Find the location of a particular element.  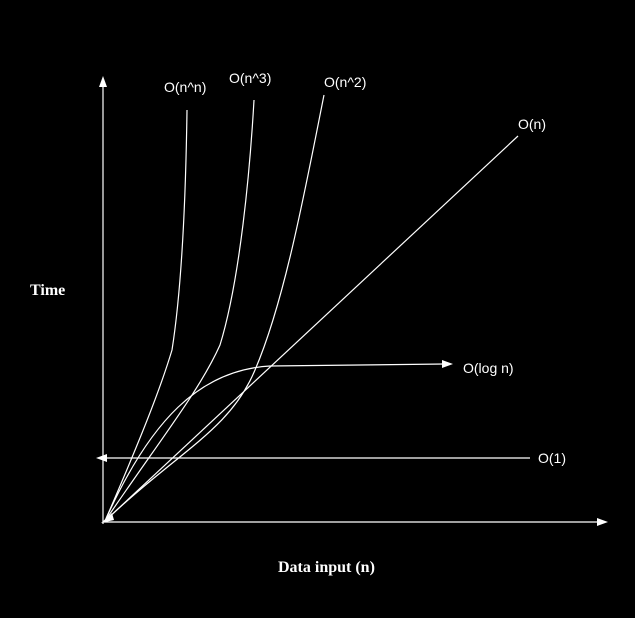

log-n-path is located at coordinates (275, 442).